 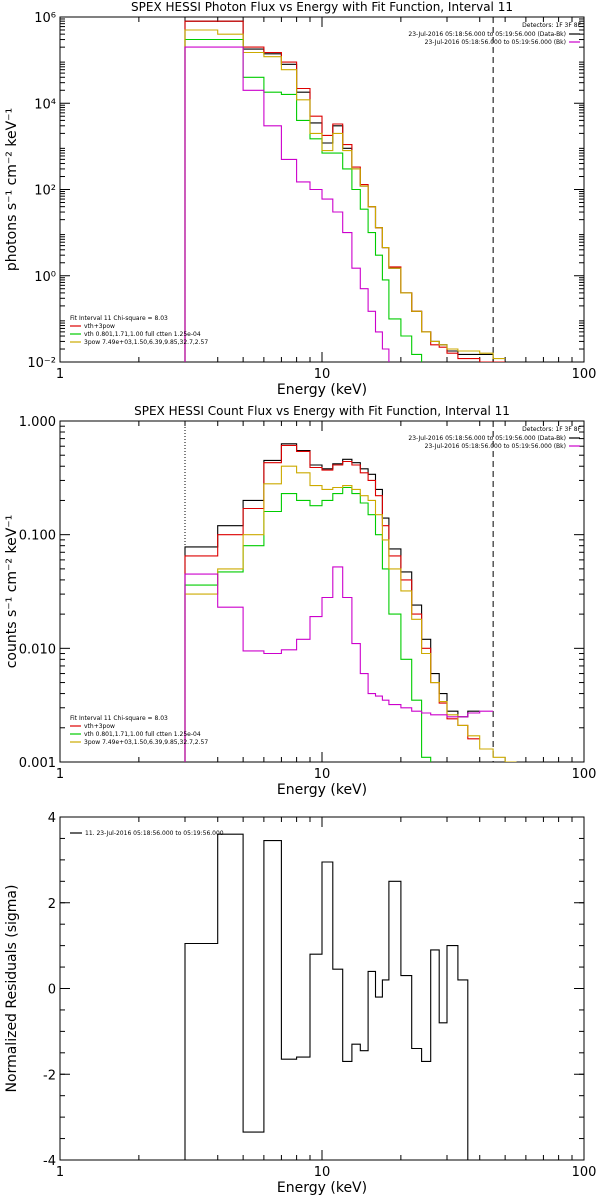 What do you see at coordinates (49, 1075) in the screenshot?
I see `y-tick-label: -2` at bounding box center [49, 1075].